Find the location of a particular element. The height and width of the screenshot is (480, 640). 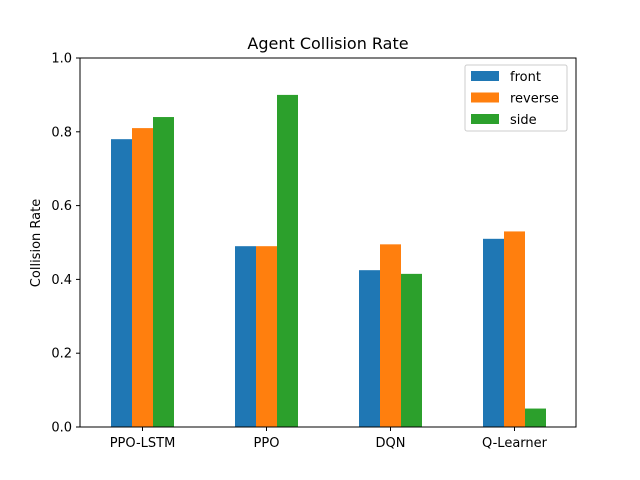

bar-reverse-ppo is located at coordinates (266, 336).